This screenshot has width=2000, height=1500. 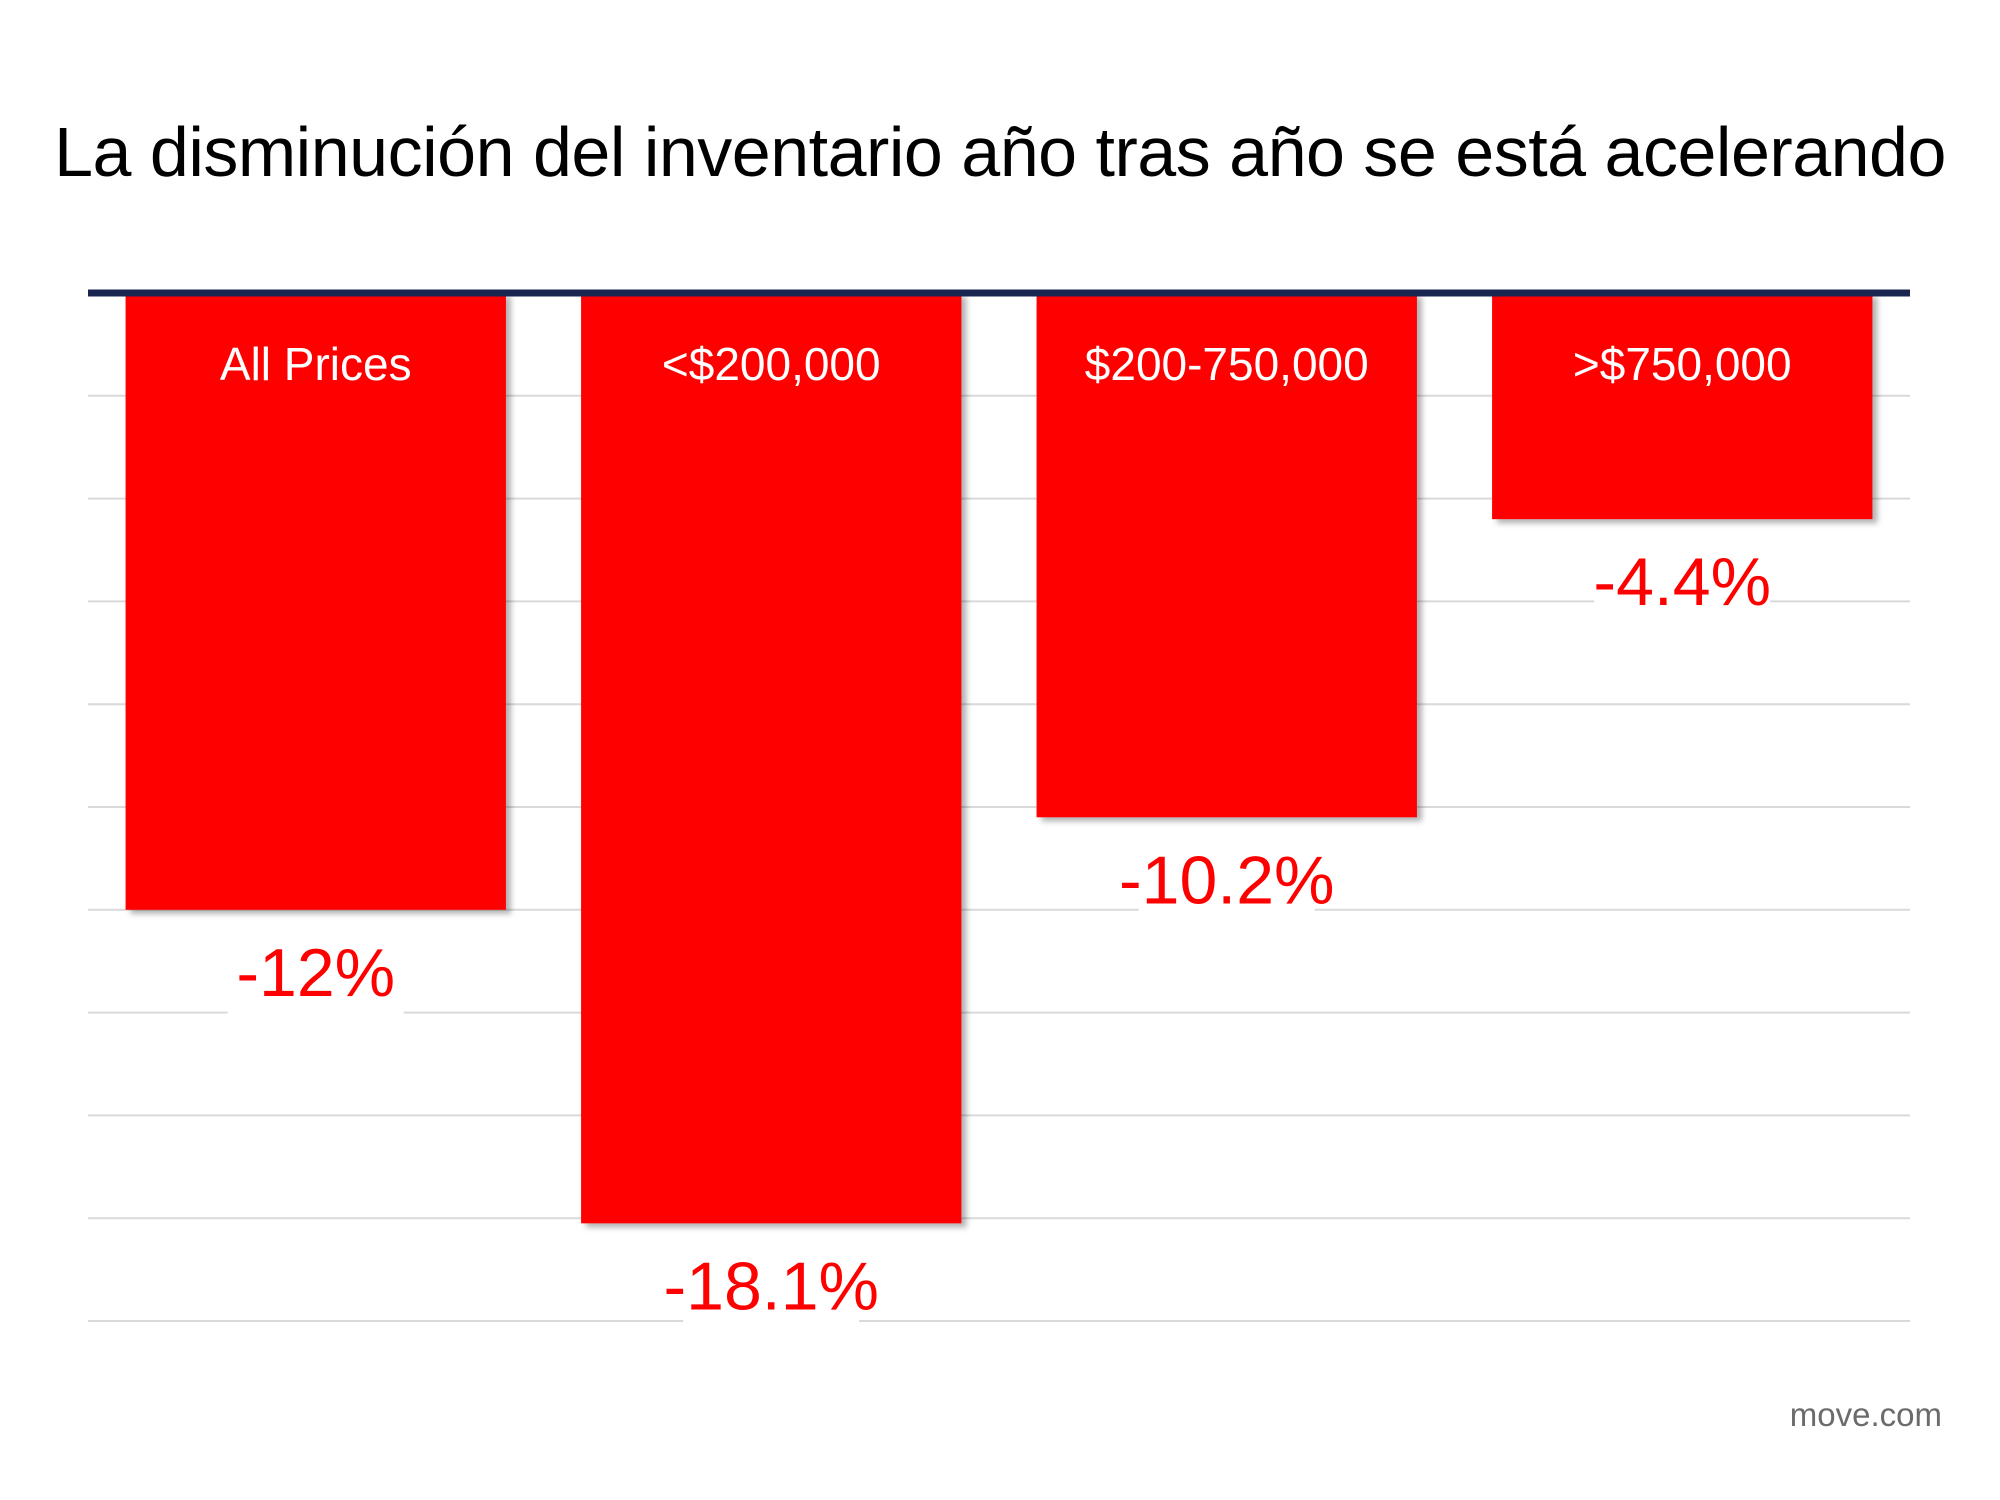 I want to click on data-label: -18.1%, so click(x=771, y=1286).